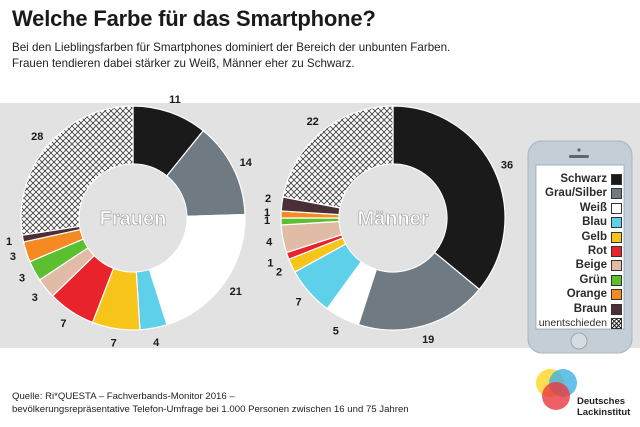  What do you see at coordinates (576, 193) in the screenshot?
I see `legend-label-grau-silber: Grau/Silber` at bounding box center [576, 193].